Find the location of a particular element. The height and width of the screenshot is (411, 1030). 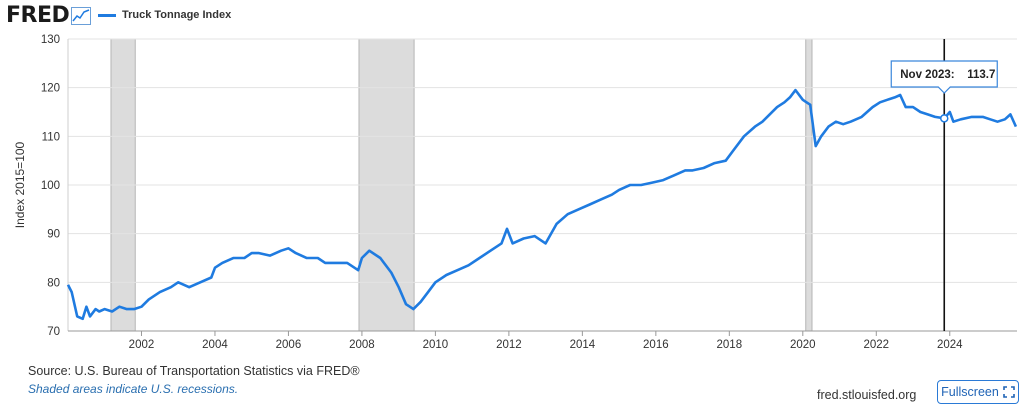

legend-label: Truck Tonnage Index is located at coordinates (177, 15).